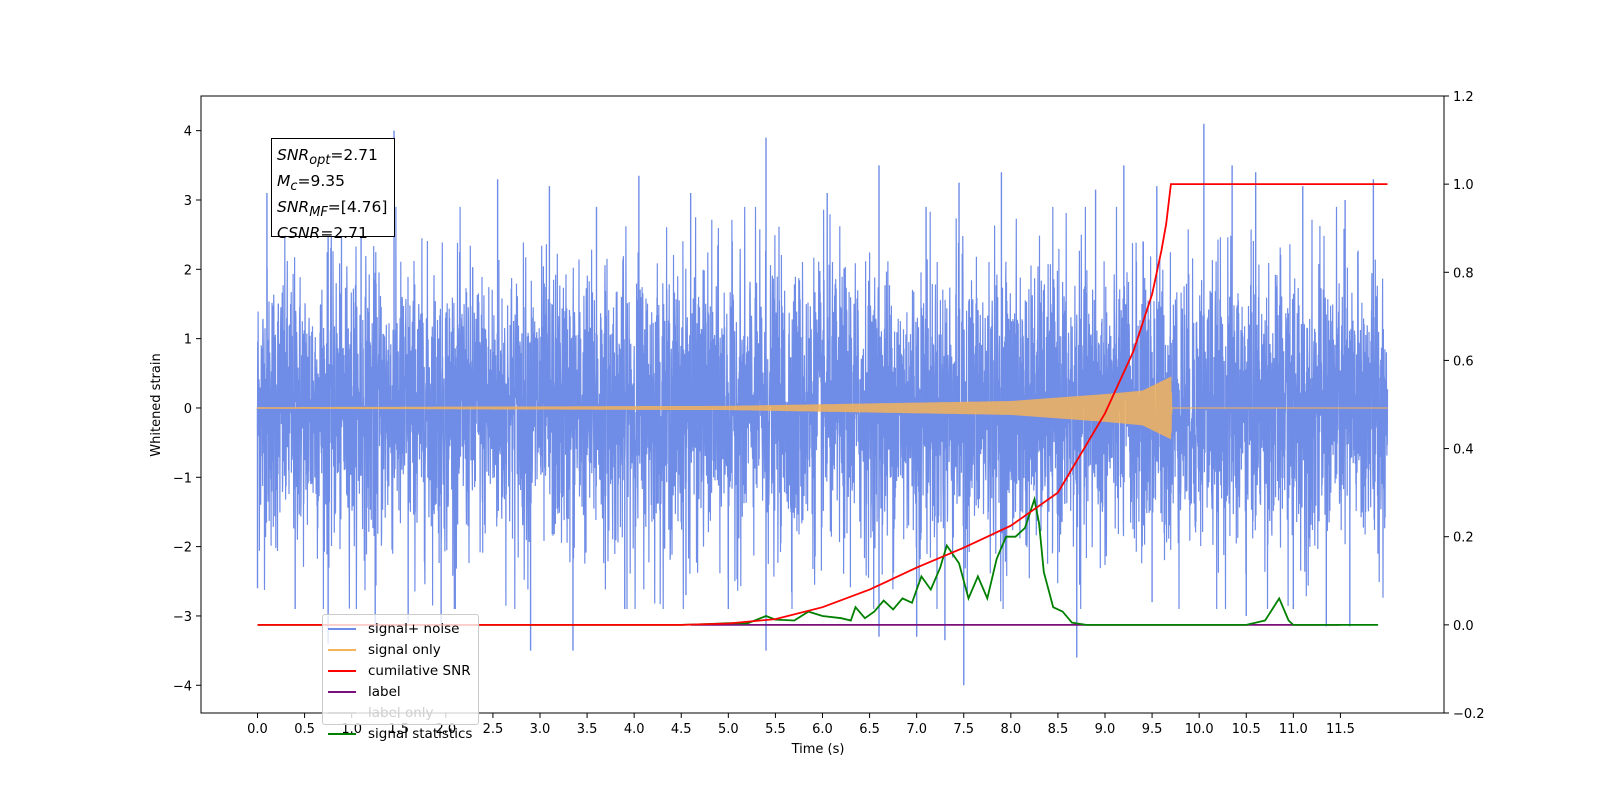 The width and height of the screenshot is (1600, 800). Describe the element at coordinates (1469, 714) in the screenshot. I see `y-right-tick-label: −0.2` at that location.